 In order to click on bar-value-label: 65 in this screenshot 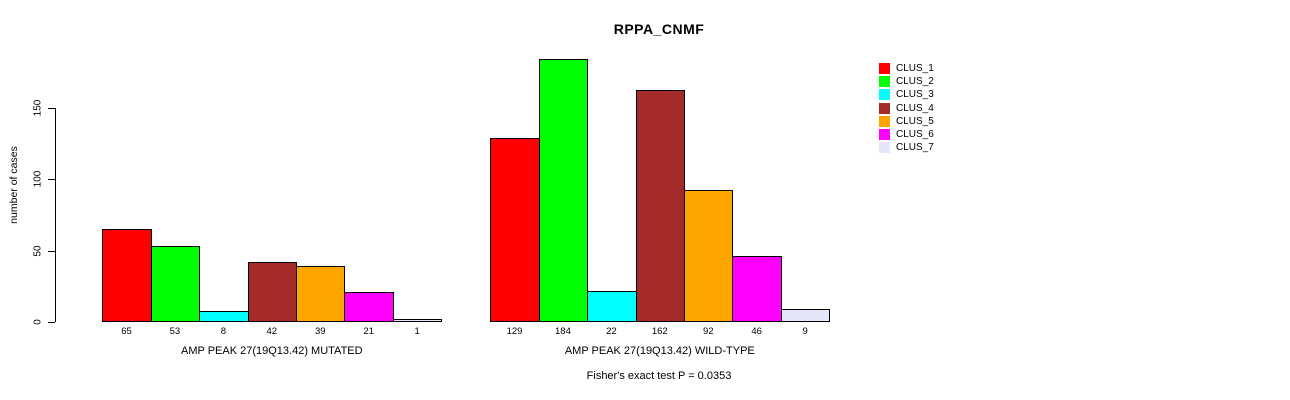, I will do `click(126, 331)`.